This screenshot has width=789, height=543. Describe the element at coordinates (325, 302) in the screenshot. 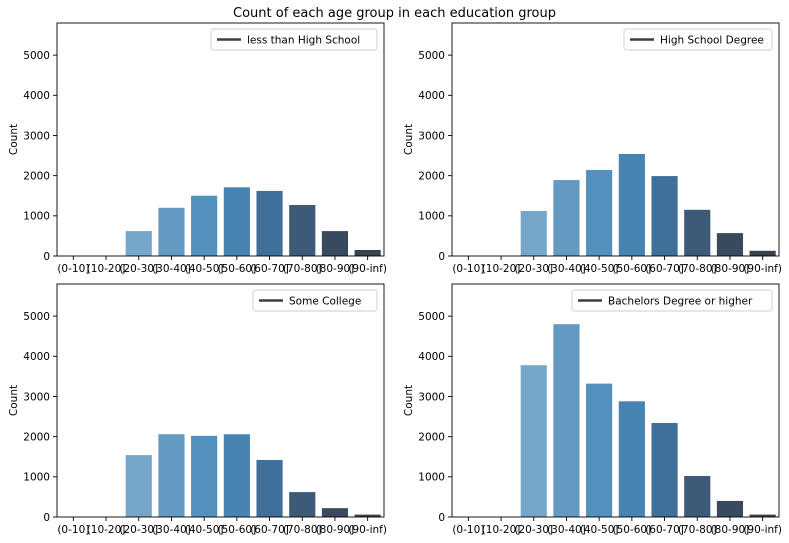

I see `legend-label: Some College` at that location.